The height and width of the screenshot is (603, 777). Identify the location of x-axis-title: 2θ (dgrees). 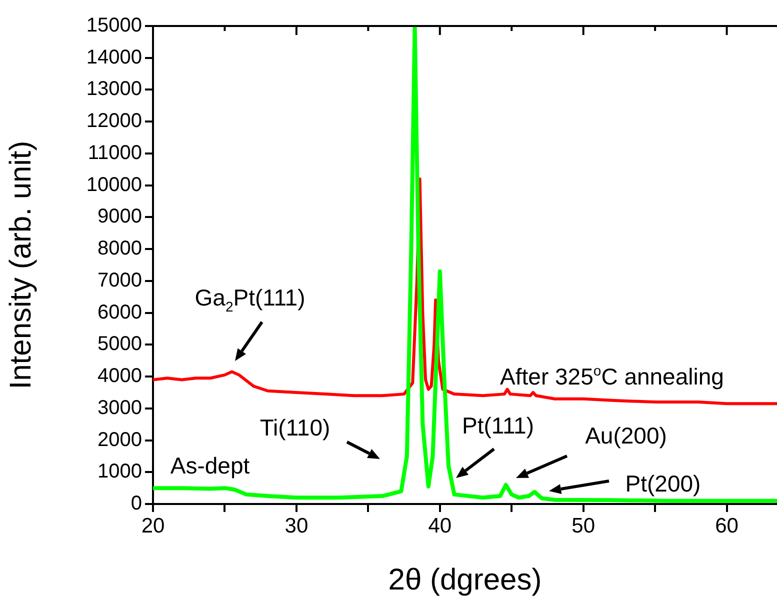
(465, 579).